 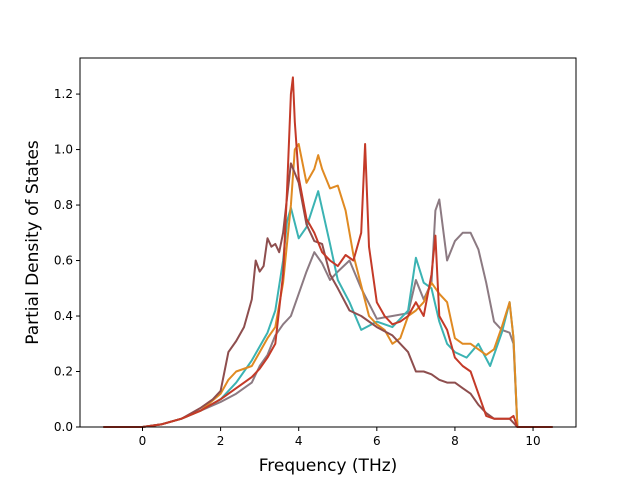 I want to click on y-tick-label: 0.2, so click(x=63, y=372).